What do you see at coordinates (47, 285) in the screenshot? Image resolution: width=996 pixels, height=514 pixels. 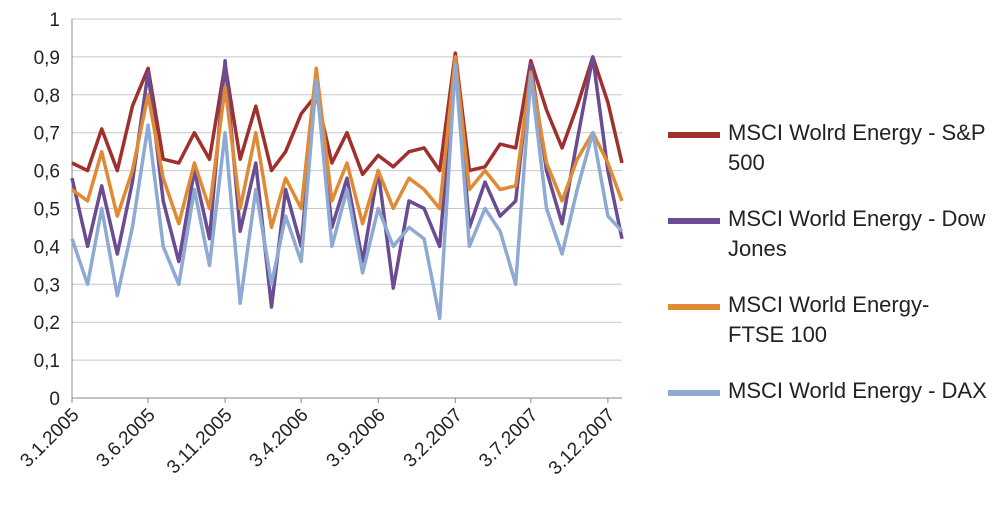 I see `y-tick-label: 0,3` at bounding box center [47, 285].